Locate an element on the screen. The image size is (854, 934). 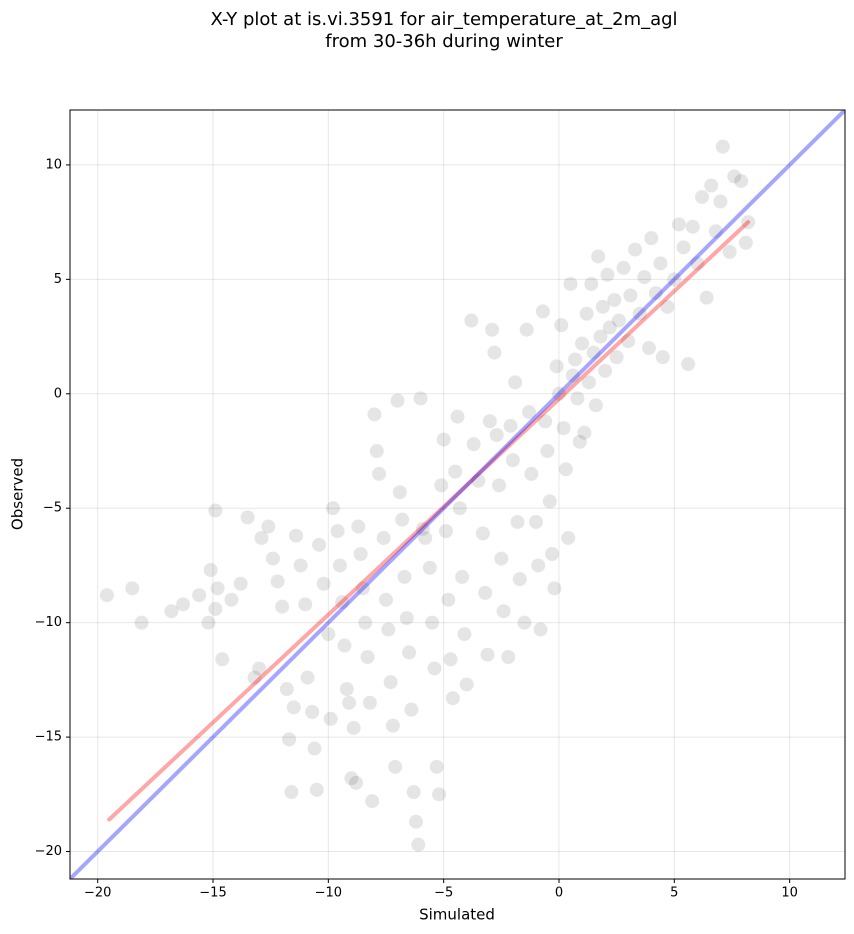
x-tick-label: −20 is located at coordinates (97, 893).